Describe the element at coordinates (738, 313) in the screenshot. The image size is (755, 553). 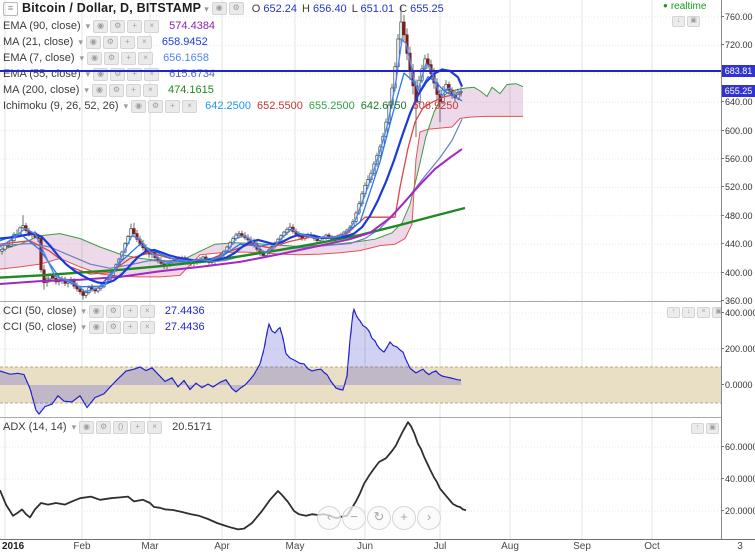
I see `cci-tick-label: 400.000` at that location.